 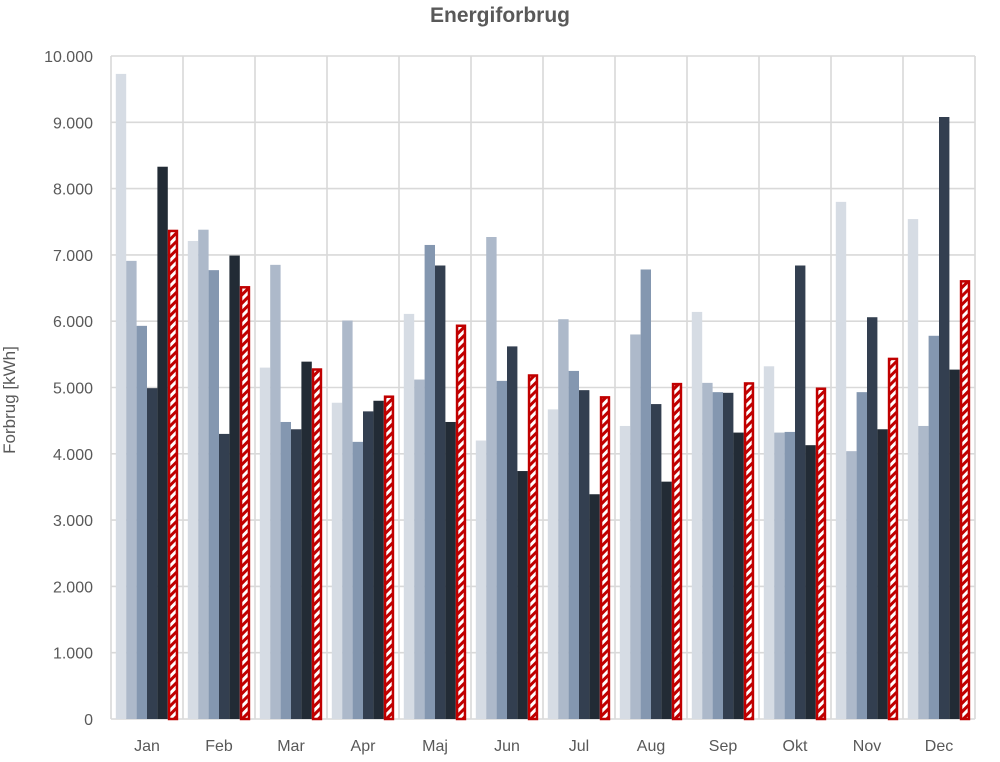 I want to click on bar-series-6-feb, so click(x=245, y=503).